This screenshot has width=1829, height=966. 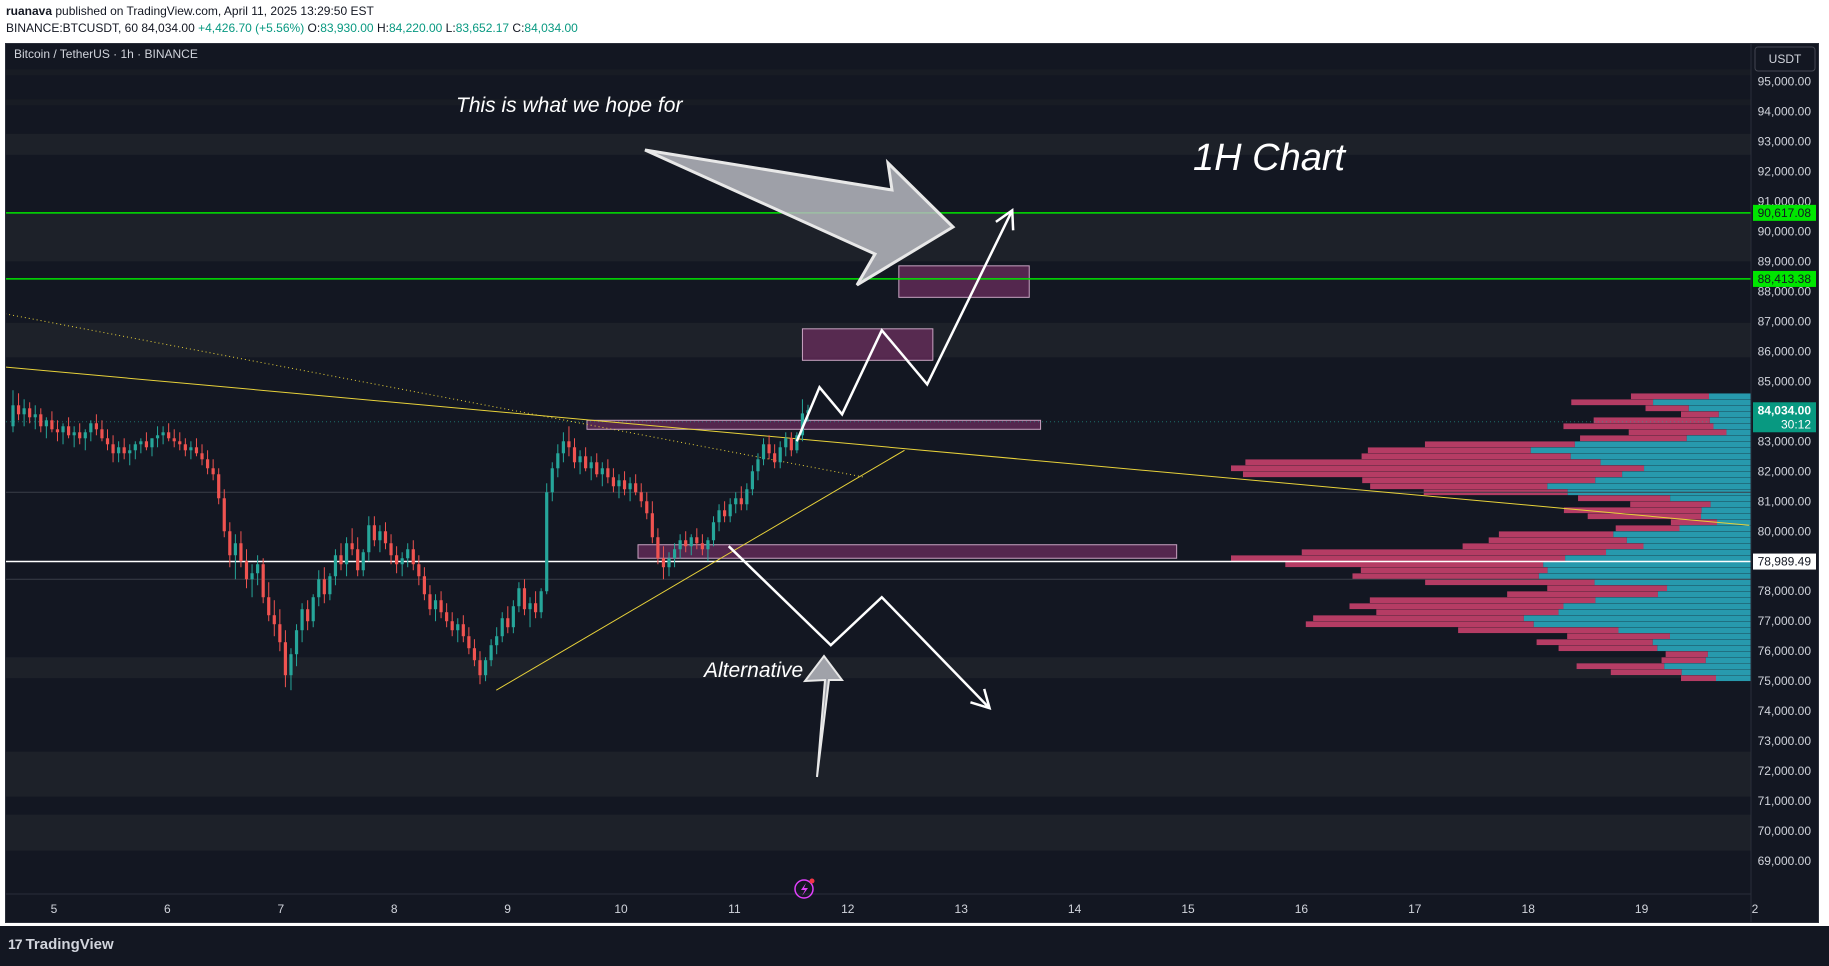 What do you see at coordinates (72, 28) in the screenshot?
I see `symbol-label: BINANCE:BTCUSDT, 60` at bounding box center [72, 28].